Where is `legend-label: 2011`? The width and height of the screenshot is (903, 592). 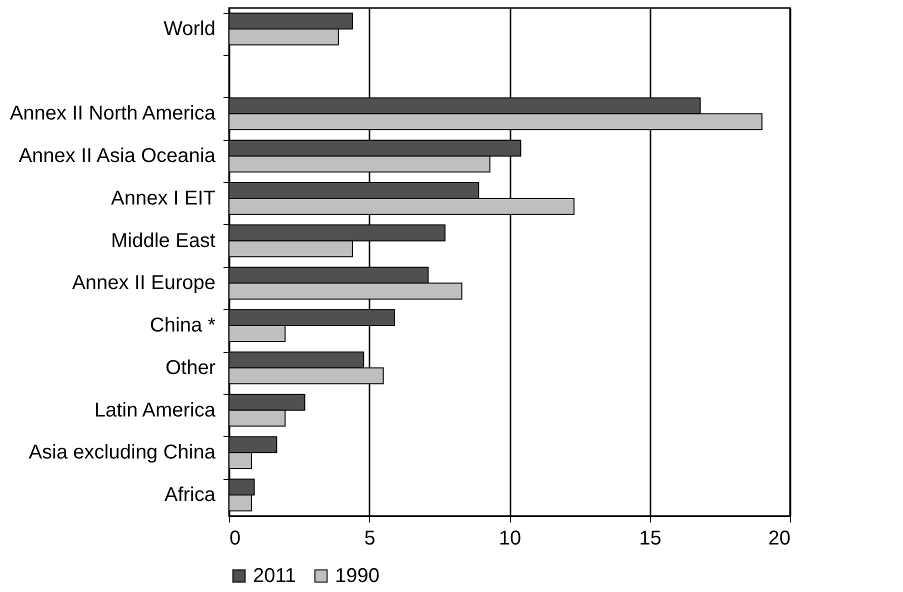 legend-label: 2011 is located at coordinates (274, 576).